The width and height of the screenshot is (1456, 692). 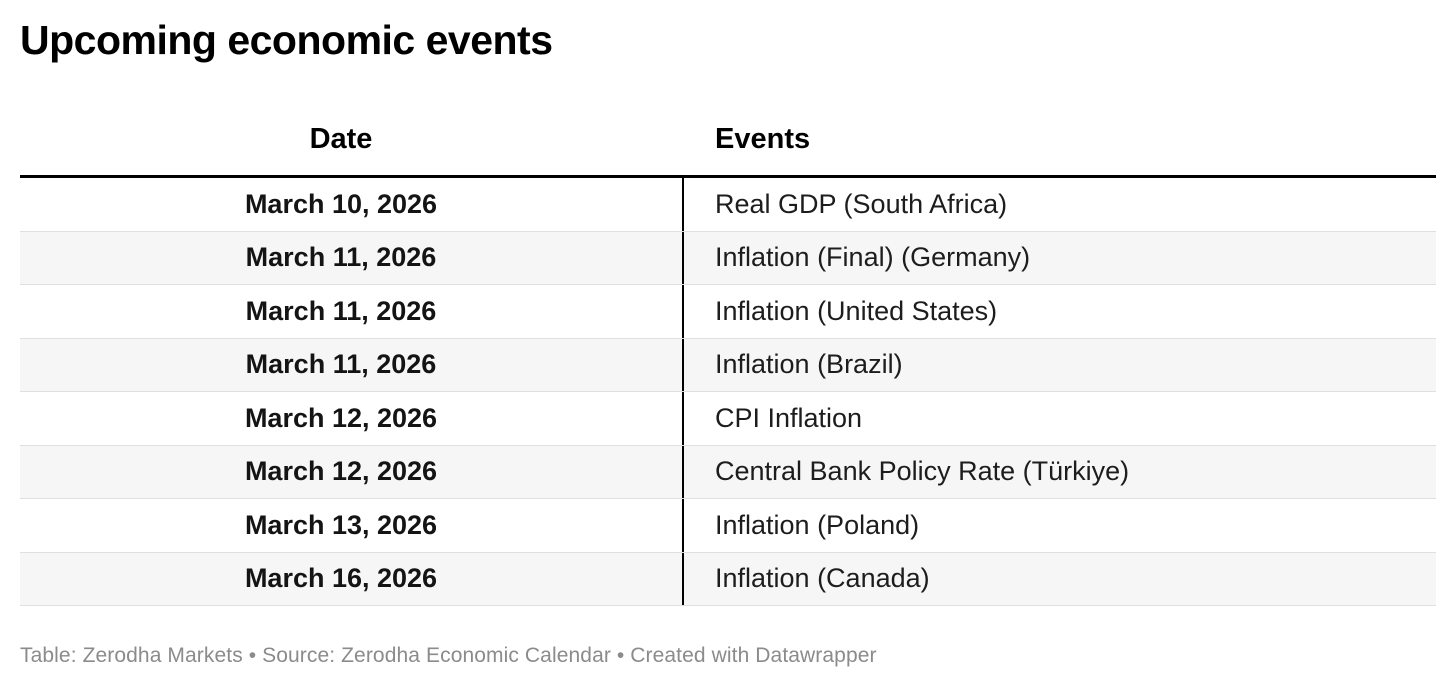 I want to click on table-row: March 16, 2026 Inflation (Canada), so click(x=728, y=579).